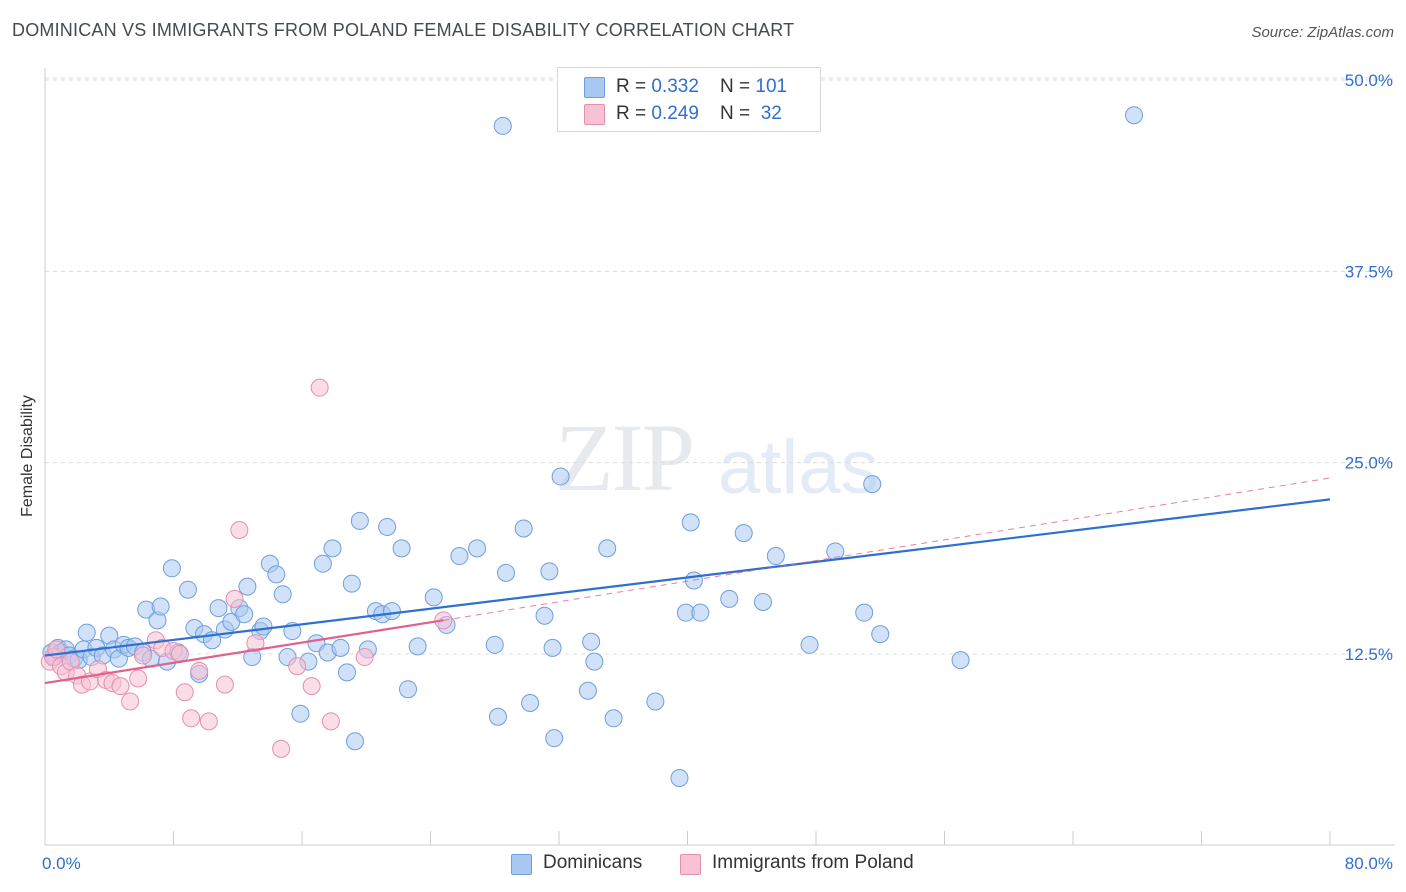 The image size is (1406, 892). What do you see at coordinates (1369, 863) in the screenshot?
I see `x-tick-label: 80.0%` at bounding box center [1369, 863].